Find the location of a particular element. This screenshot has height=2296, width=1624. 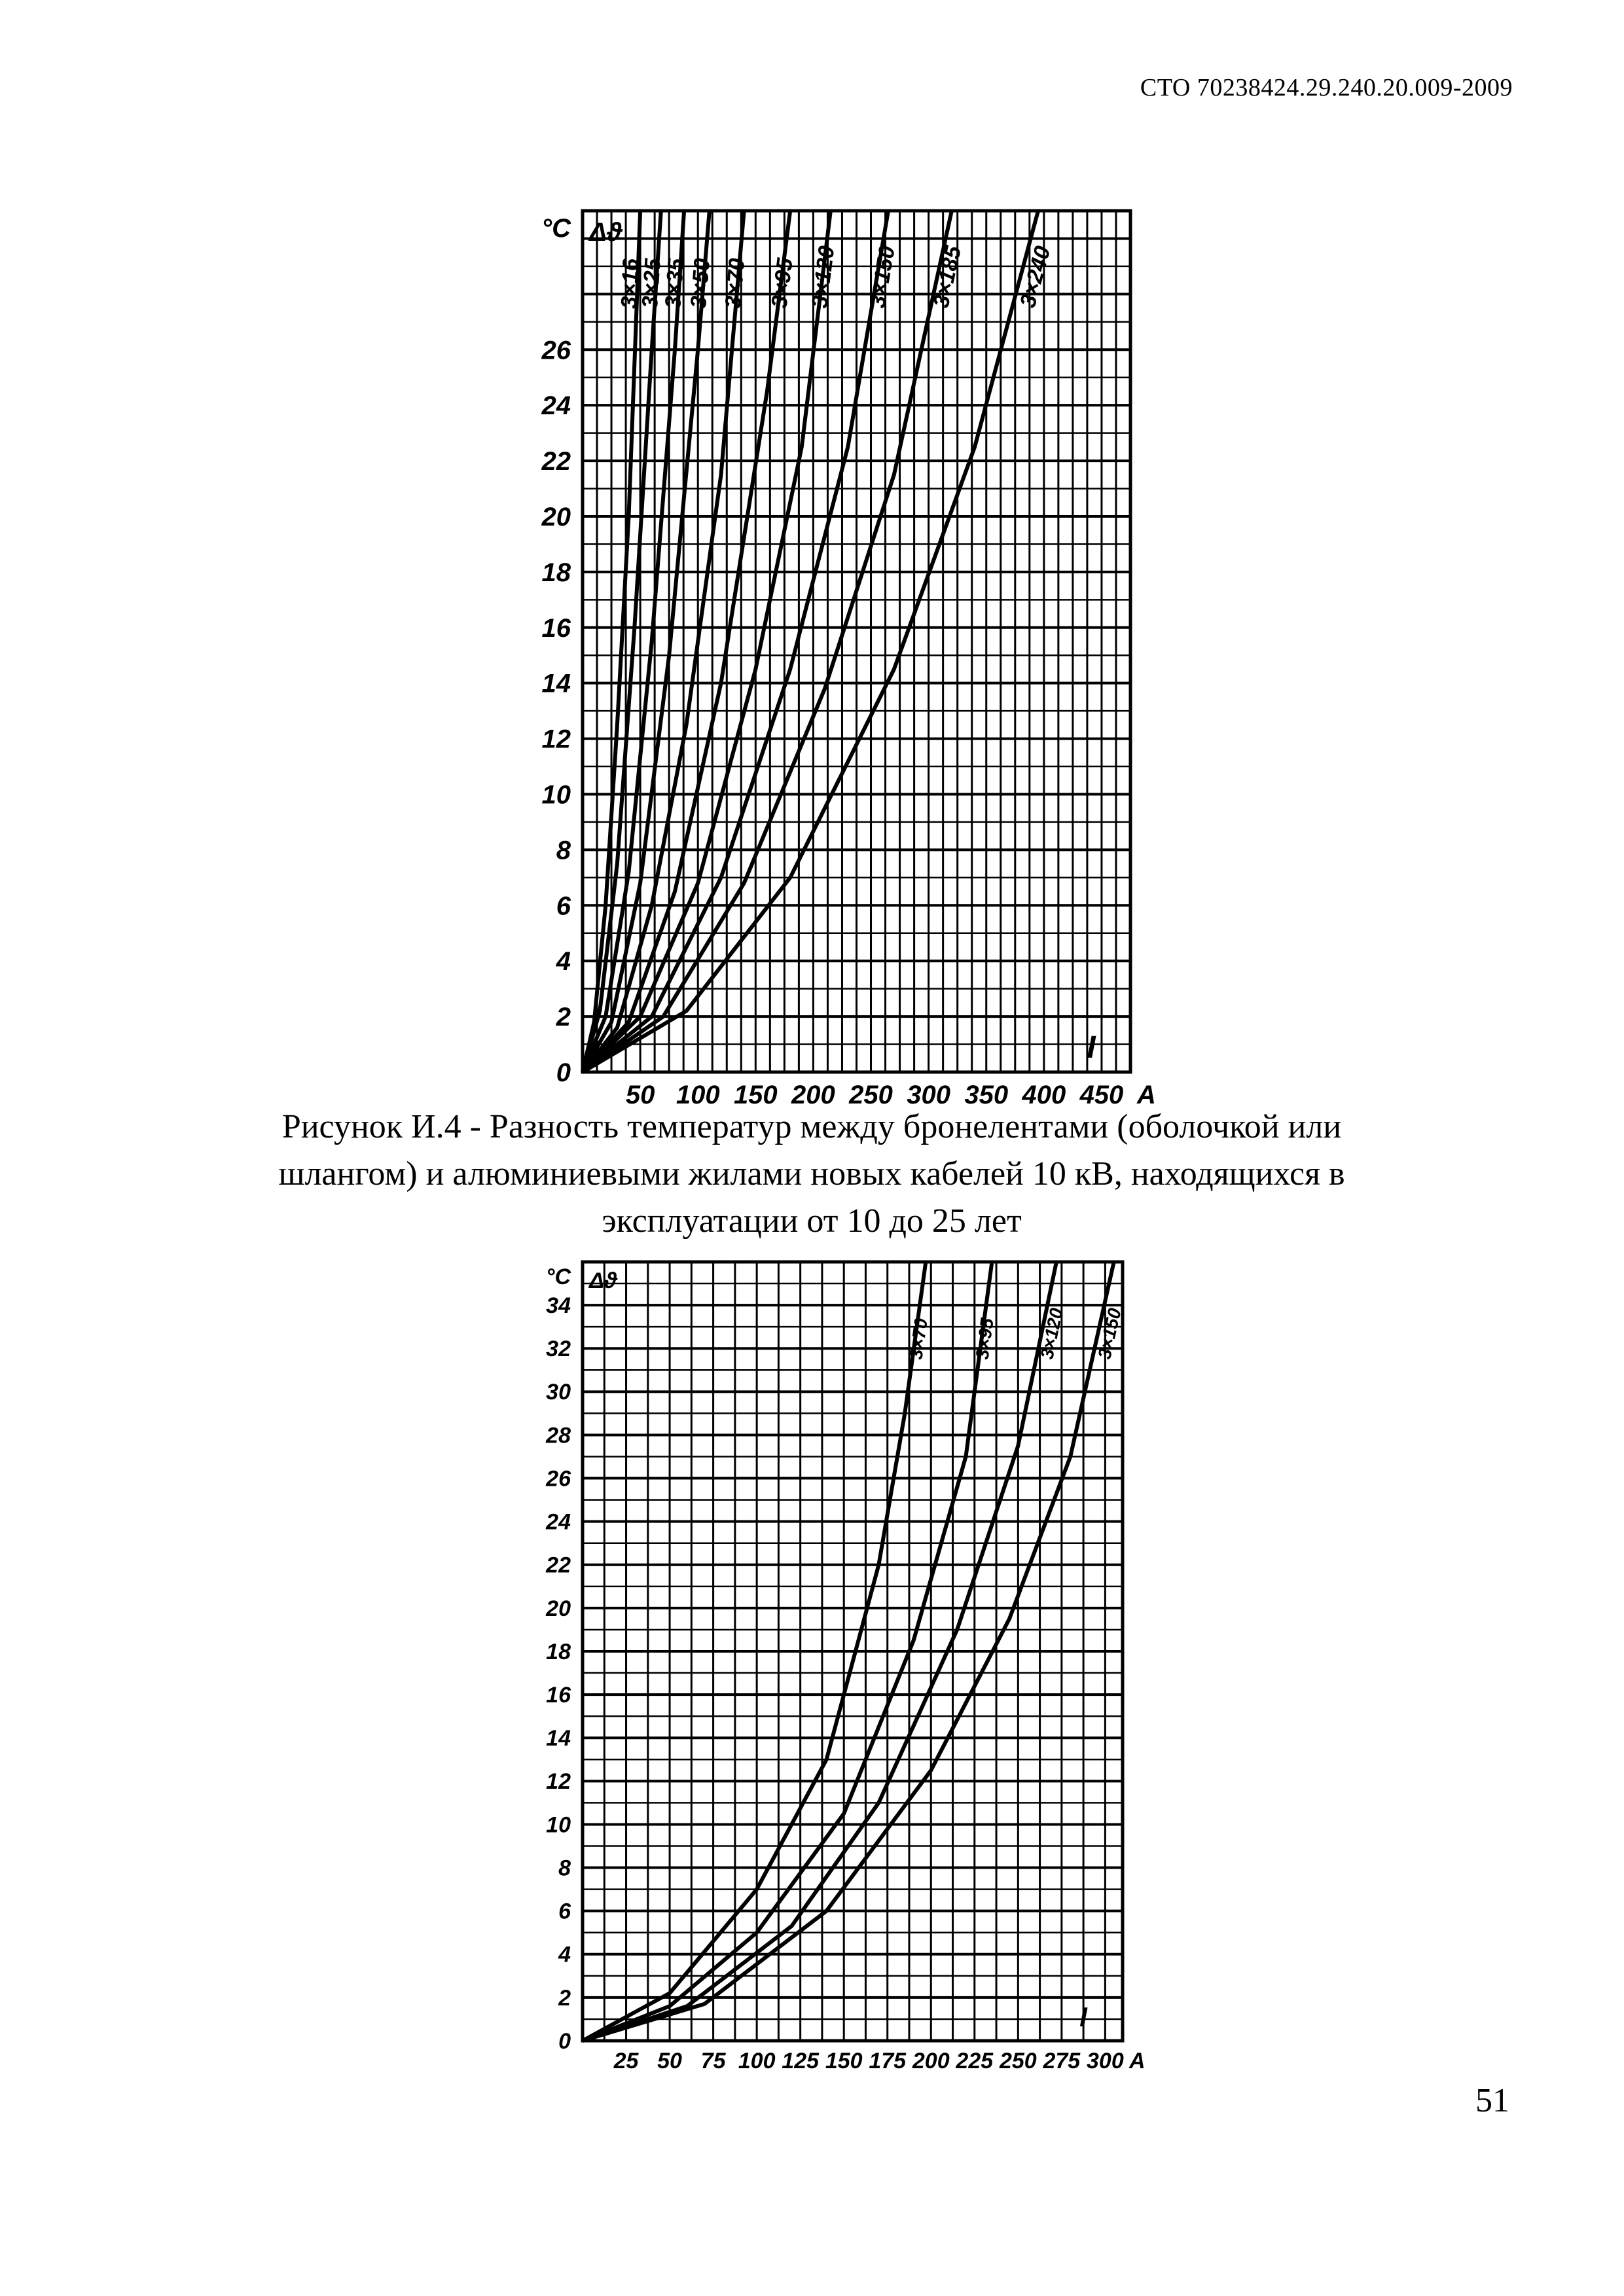

x-tick-label: 400 is located at coordinates (1043, 1095).